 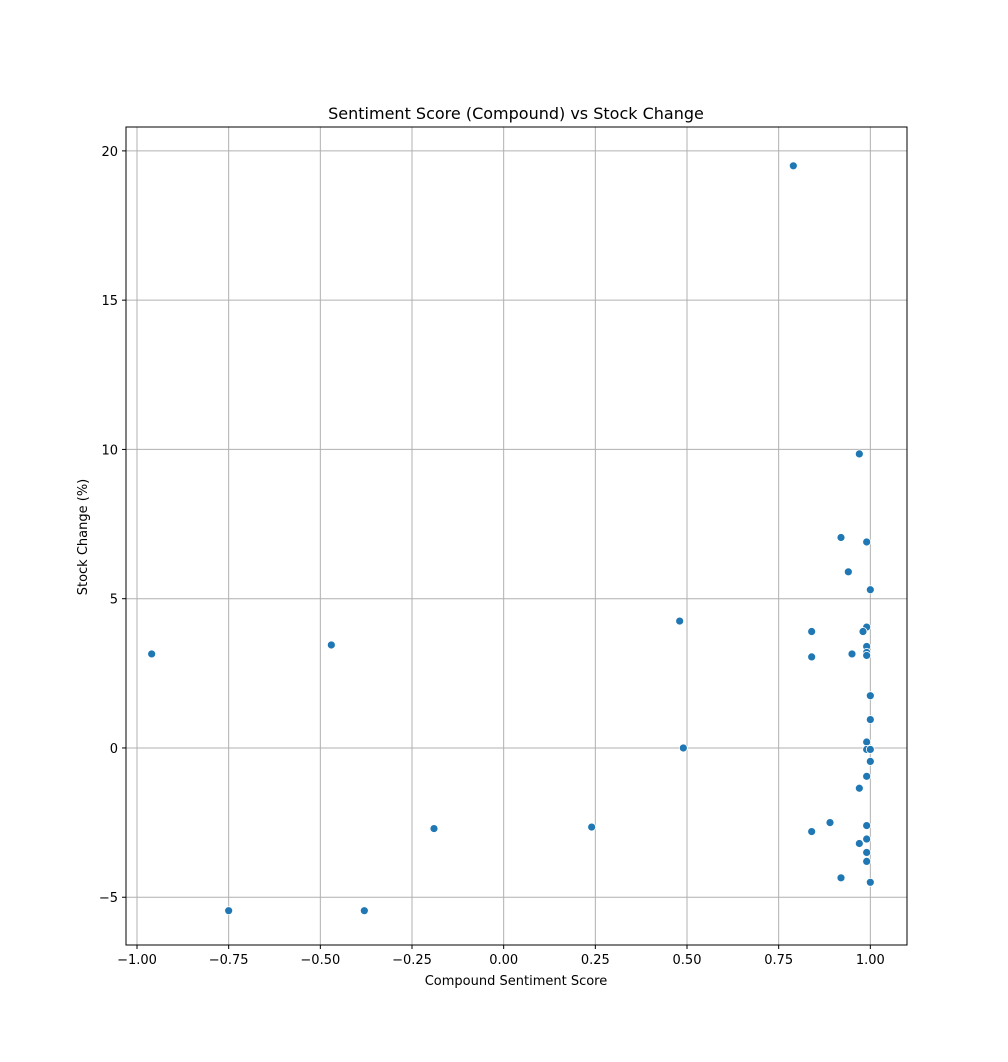 I want to click on x-tick-label: −1.00, so click(x=137, y=960).